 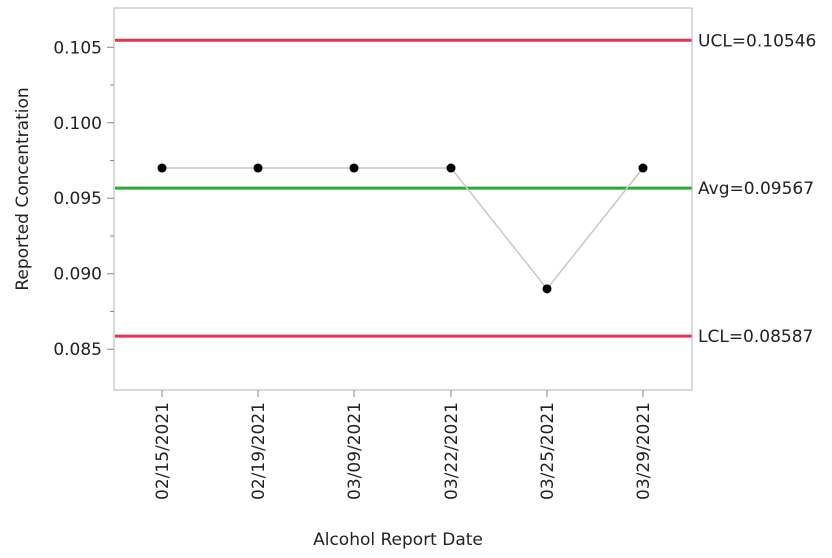 What do you see at coordinates (259, 451) in the screenshot?
I see `x-tick-label: 02/19/2021` at bounding box center [259, 451].